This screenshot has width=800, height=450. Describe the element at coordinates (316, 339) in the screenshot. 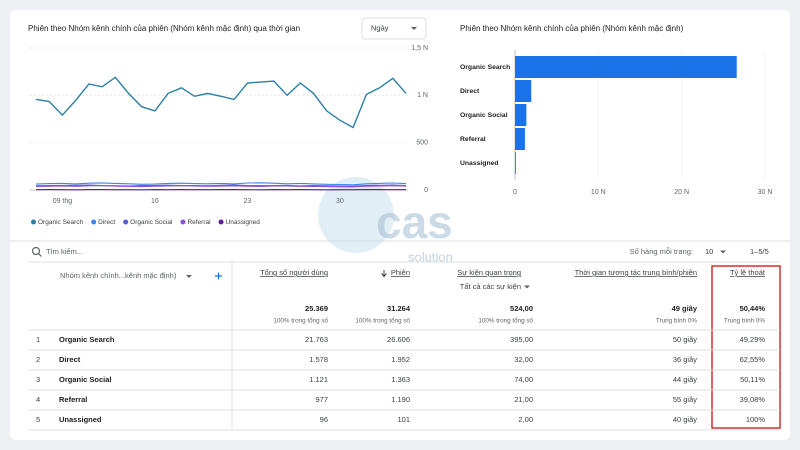

I see `cell-value: 21.763` at that location.